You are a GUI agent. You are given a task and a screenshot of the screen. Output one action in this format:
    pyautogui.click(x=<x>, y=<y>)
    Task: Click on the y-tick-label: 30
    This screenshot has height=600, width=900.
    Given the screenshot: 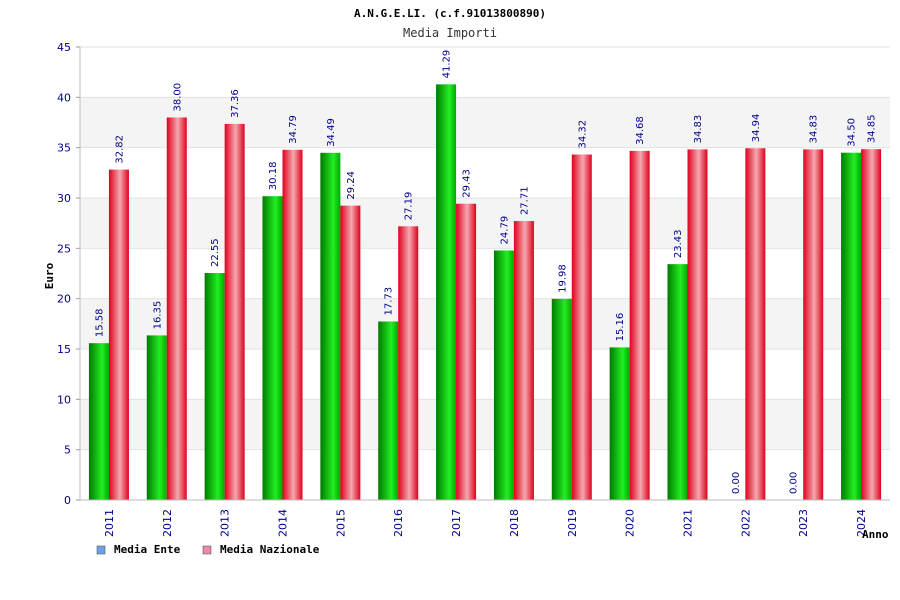 What is the action you would take?
    pyautogui.click(x=64, y=198)
    